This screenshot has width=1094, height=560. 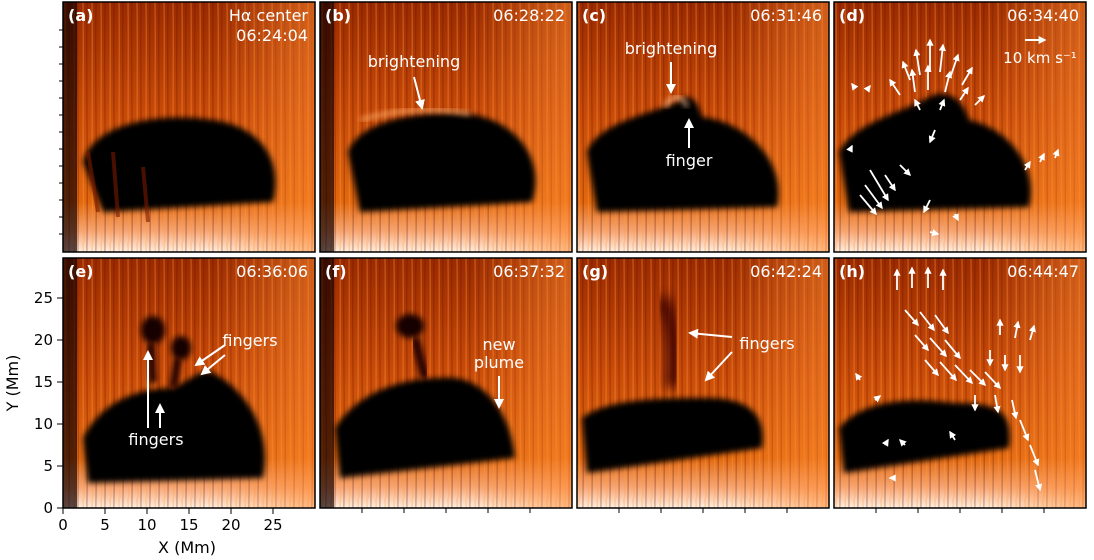 I want to click on panel-c: (c) 06:31:46 brightening finger, so click(x=703, y=127).